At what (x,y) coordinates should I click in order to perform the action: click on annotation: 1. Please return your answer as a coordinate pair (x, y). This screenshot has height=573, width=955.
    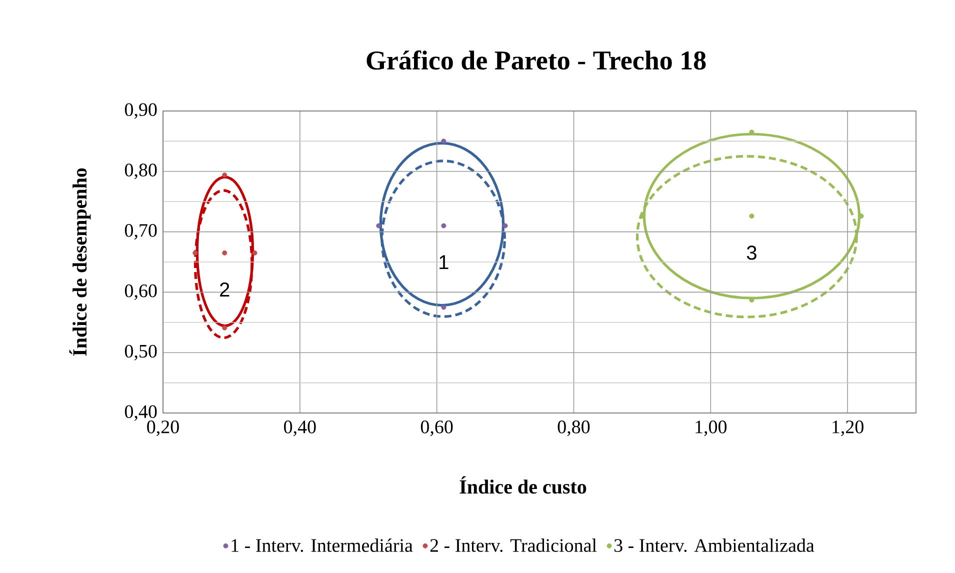
    Looking at the image, I should click on (444, 262).